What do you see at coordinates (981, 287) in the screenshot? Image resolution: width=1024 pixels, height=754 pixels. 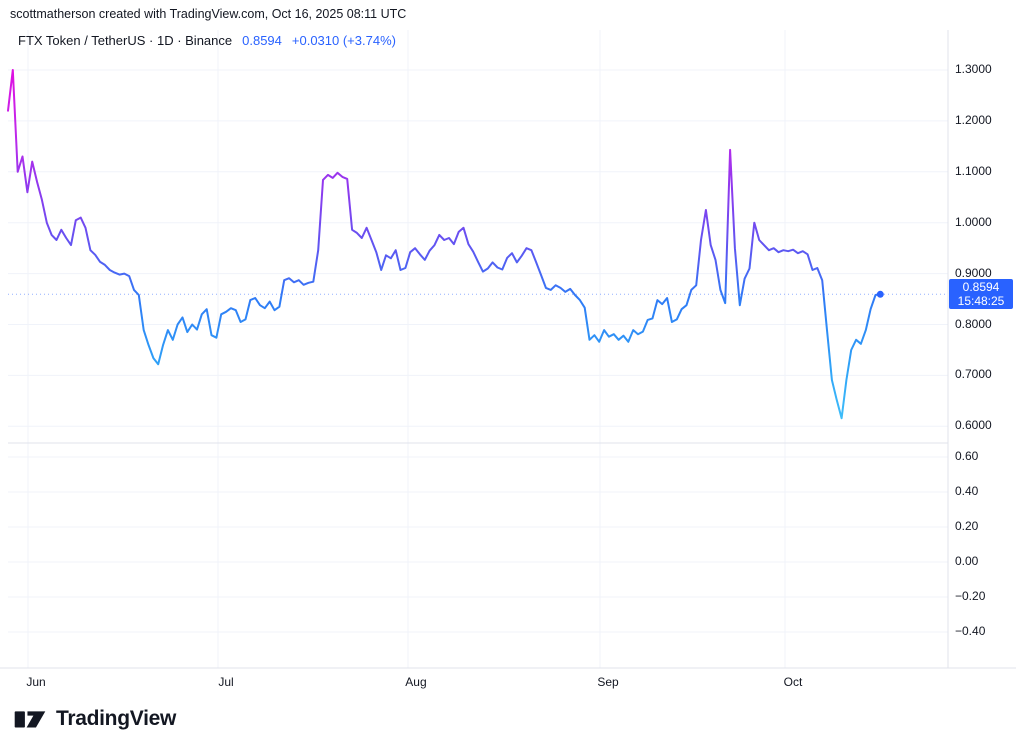 I see `price-badge-value: 0.8594` at bounding box center [981, 287].